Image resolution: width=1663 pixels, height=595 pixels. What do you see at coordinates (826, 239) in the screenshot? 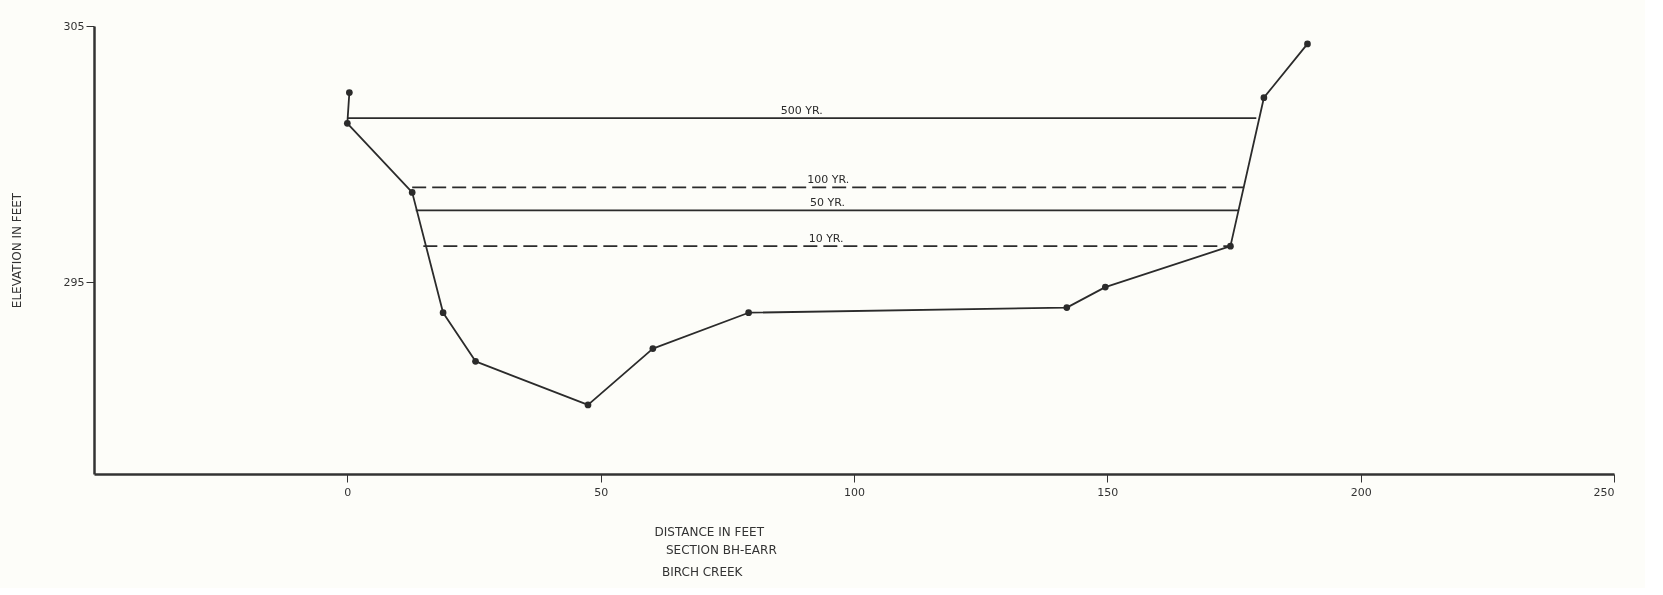
I see `series-label: 10 YR.` at bounding box center [826, 239].